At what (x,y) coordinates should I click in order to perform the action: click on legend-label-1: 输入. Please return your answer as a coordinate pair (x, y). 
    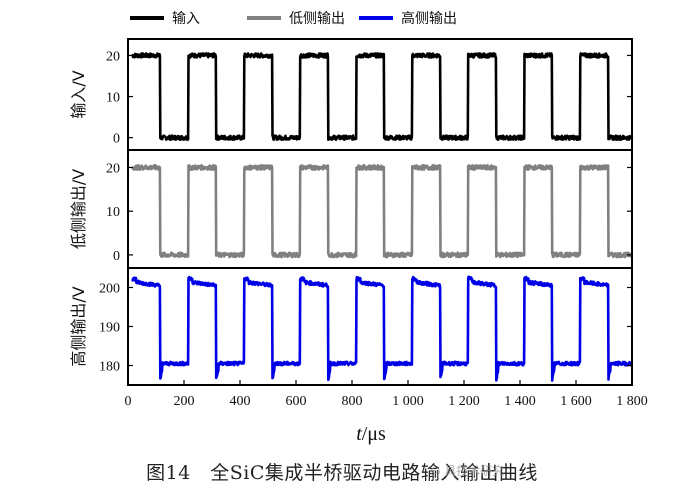
    Looking at the image, I should click on (186, 19).